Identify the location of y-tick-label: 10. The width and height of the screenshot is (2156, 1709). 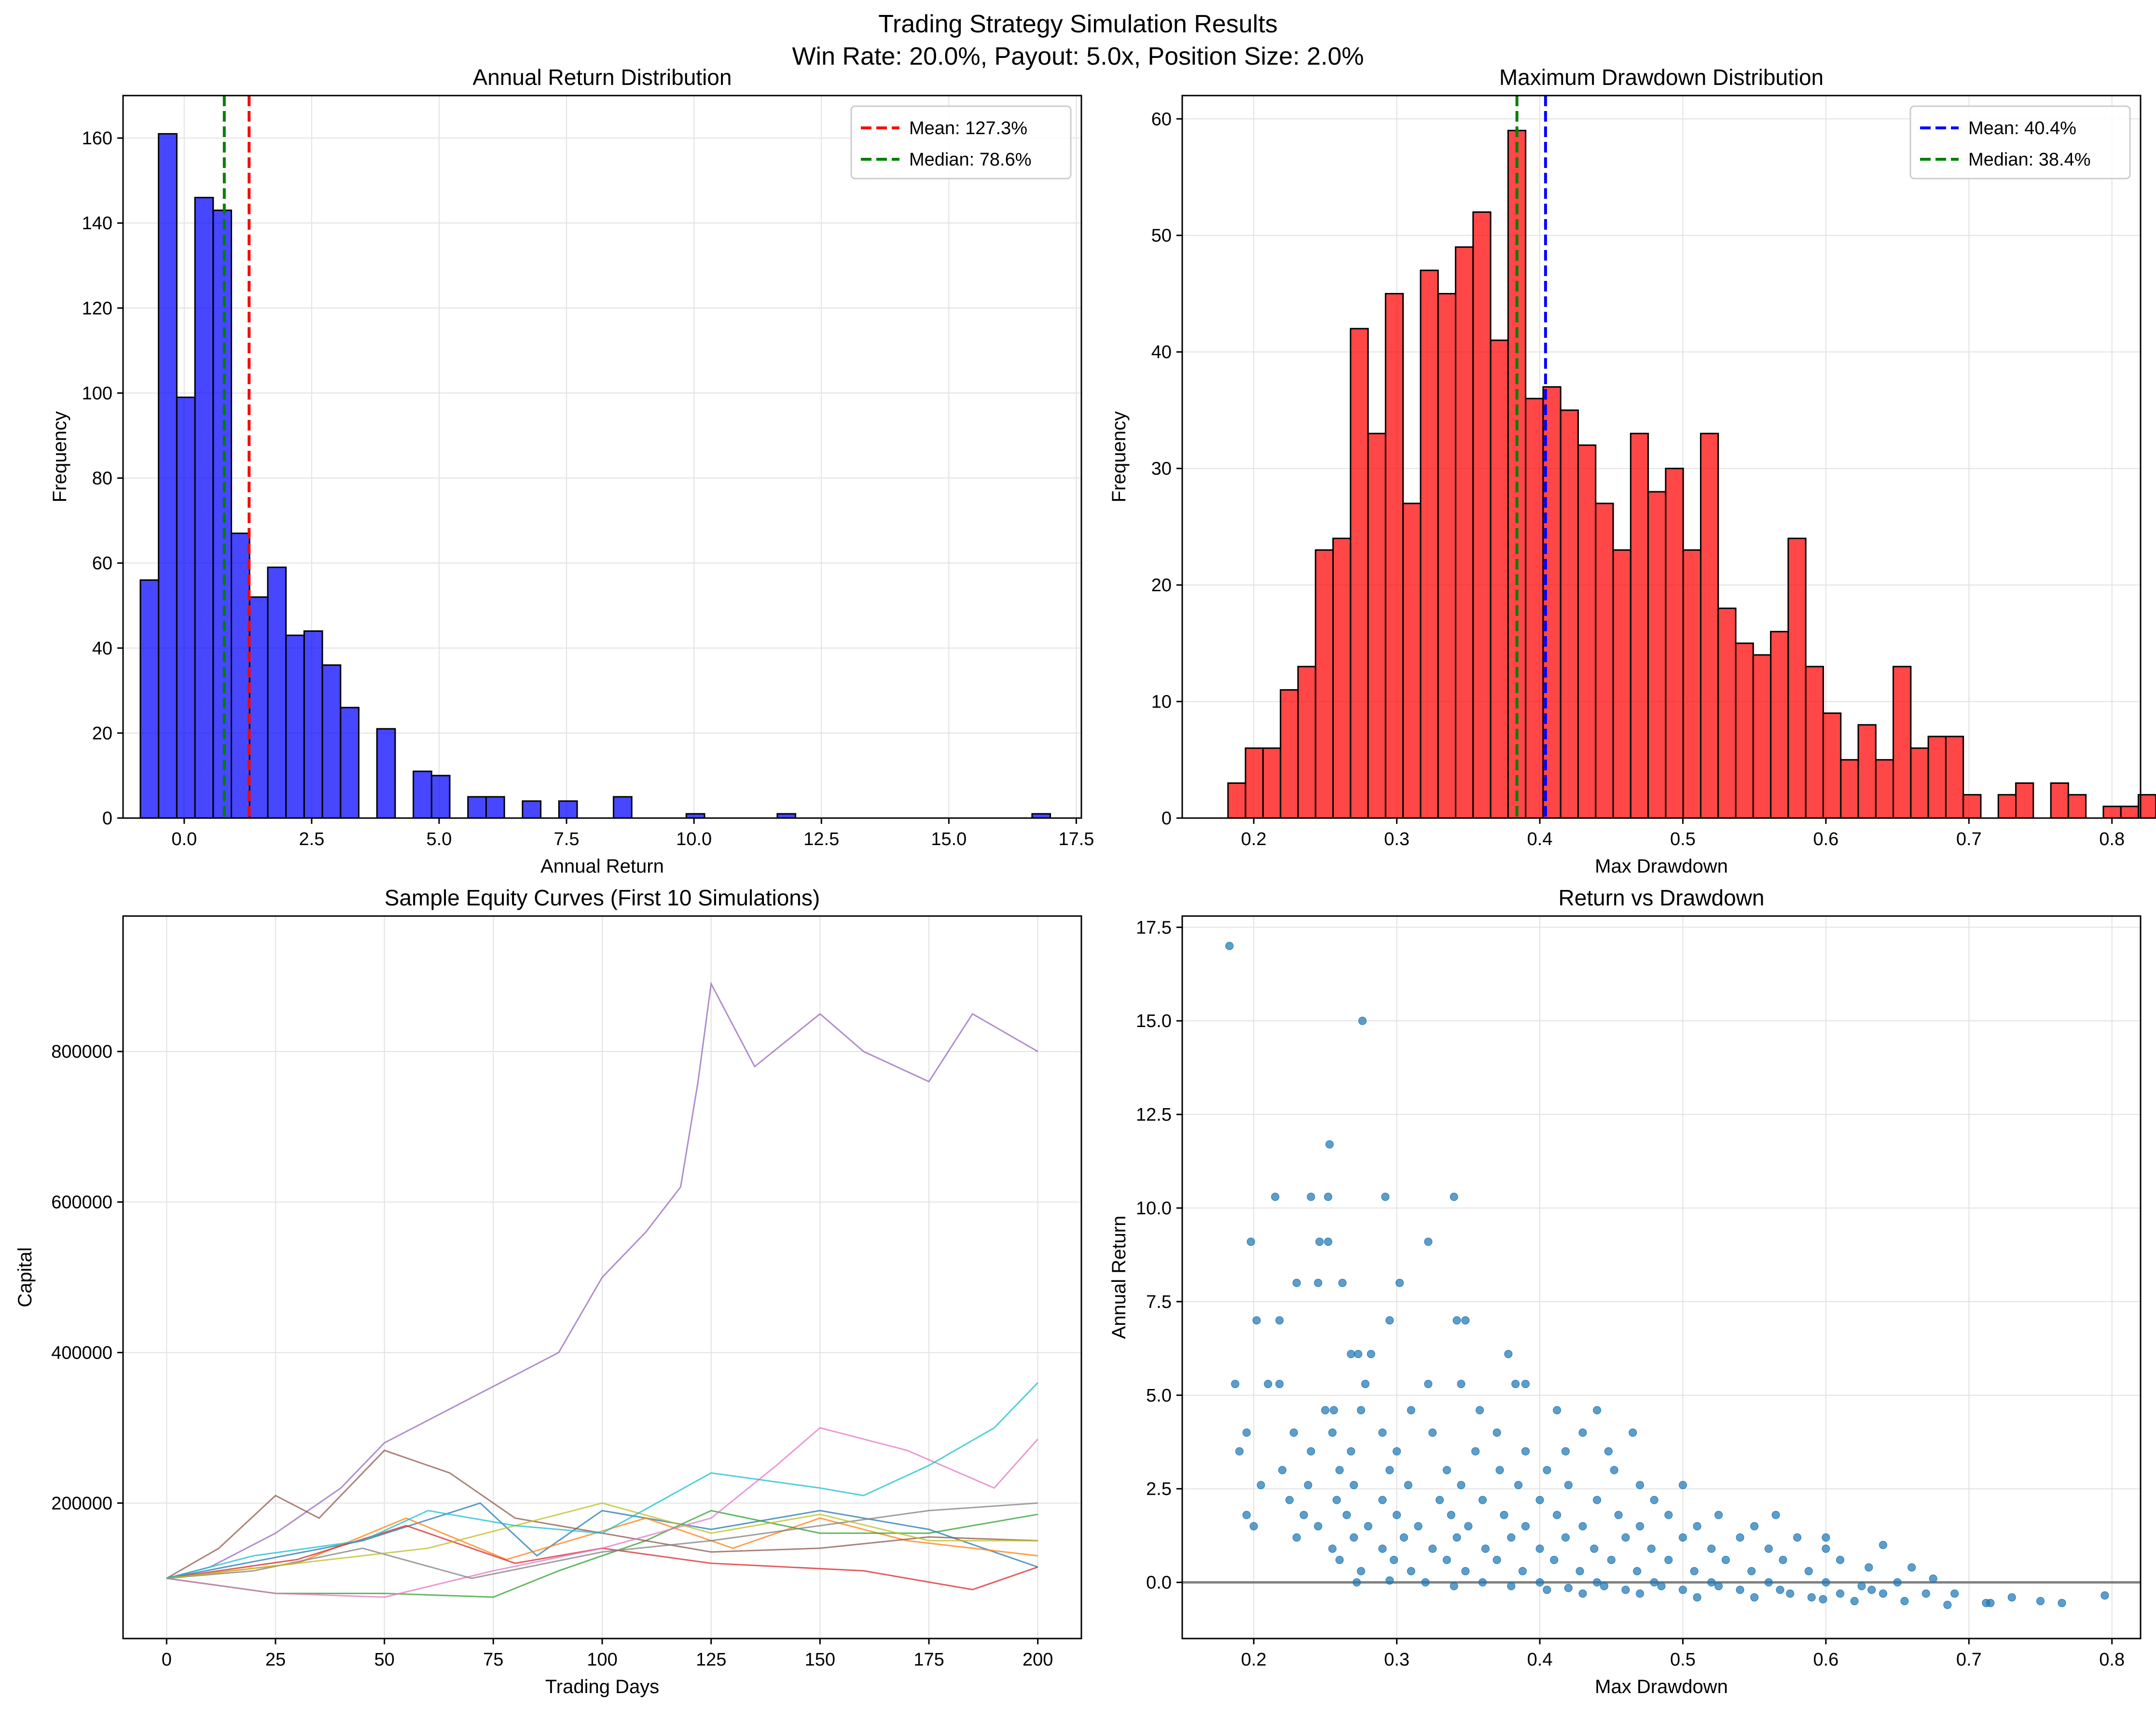
(1161, 702).